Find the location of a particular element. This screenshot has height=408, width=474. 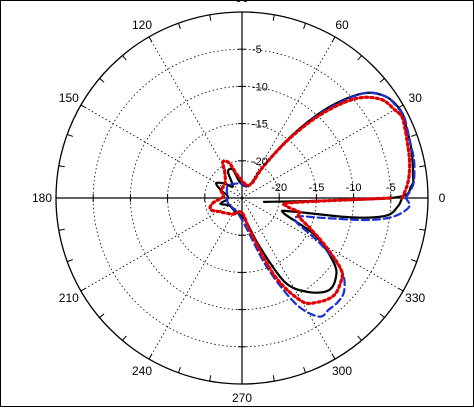

radial-label-right: -5 is located at coordinates (391, 188).